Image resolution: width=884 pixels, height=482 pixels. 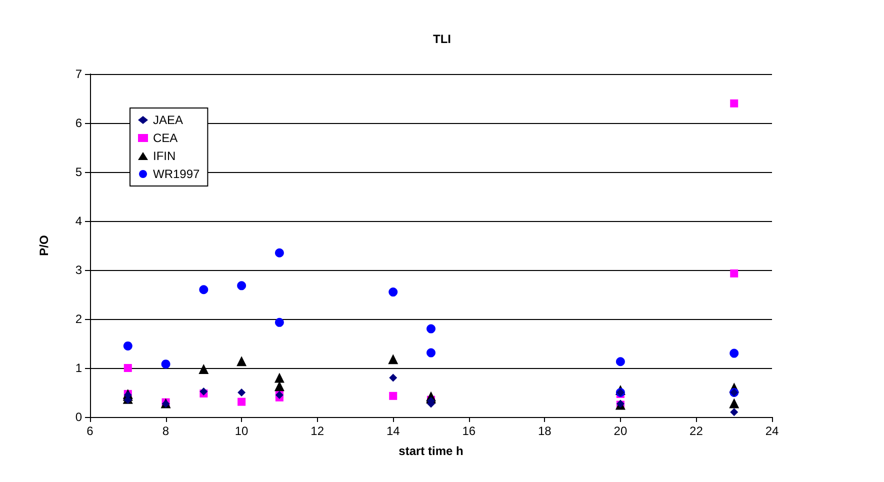 I want to click on y-tick-label: 3, so click(x=78, y=270).